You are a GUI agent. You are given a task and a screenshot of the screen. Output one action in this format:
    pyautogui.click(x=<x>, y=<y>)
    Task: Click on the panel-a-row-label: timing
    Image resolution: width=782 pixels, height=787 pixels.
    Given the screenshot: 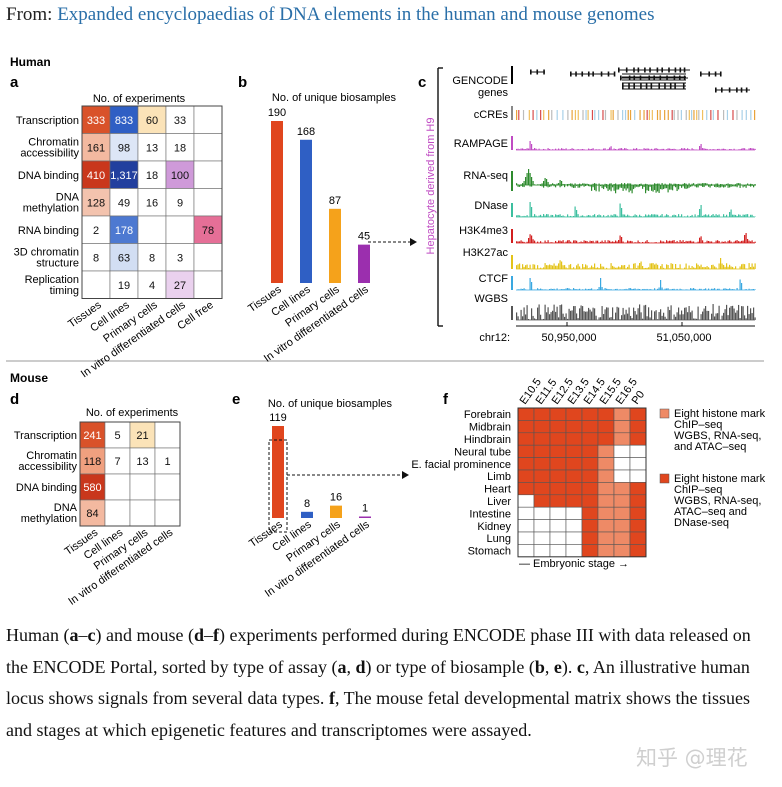 What is the action you would take?
    pyautogui.click(x=64, y=291)
    